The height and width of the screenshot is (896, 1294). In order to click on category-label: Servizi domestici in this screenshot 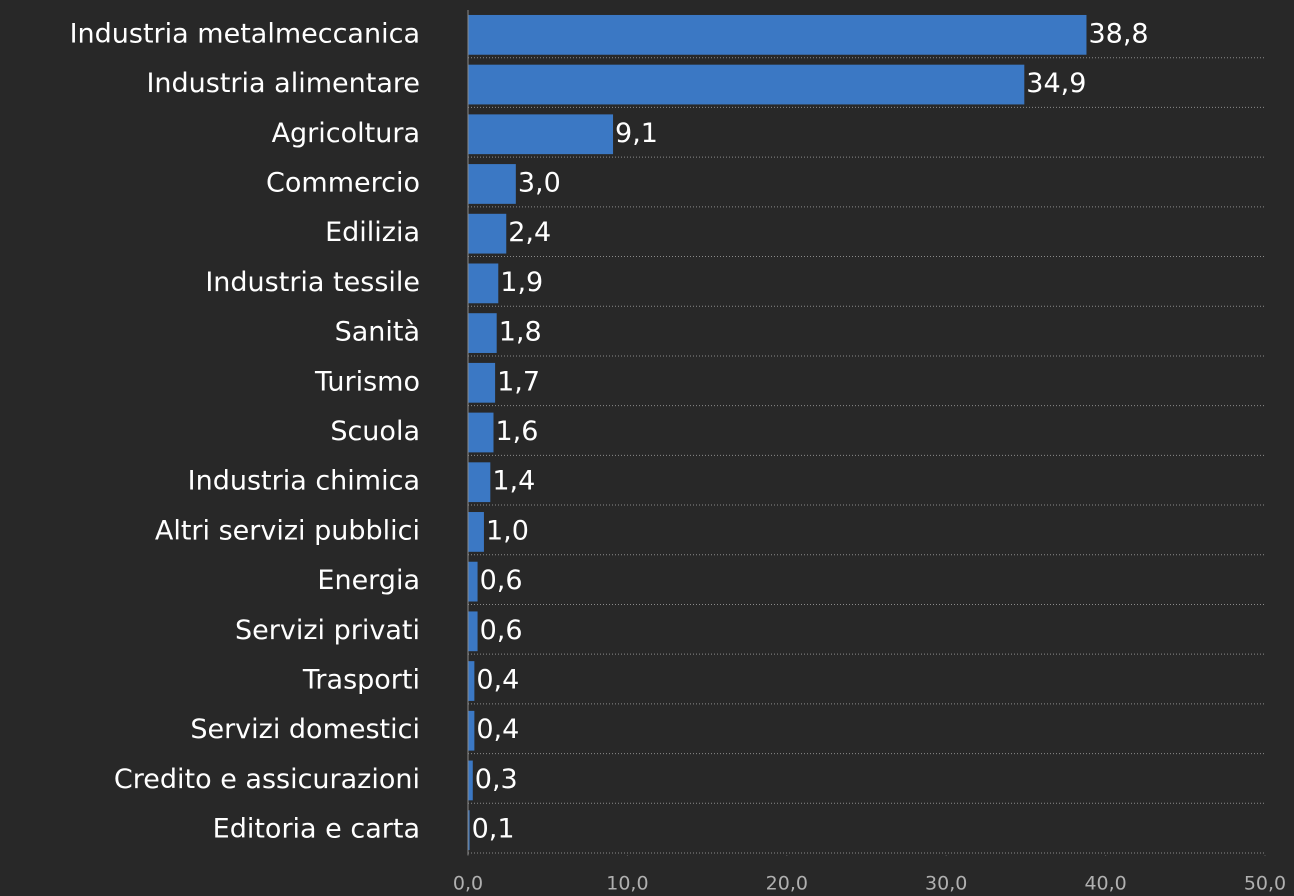, I will do `click(305, 729)`.